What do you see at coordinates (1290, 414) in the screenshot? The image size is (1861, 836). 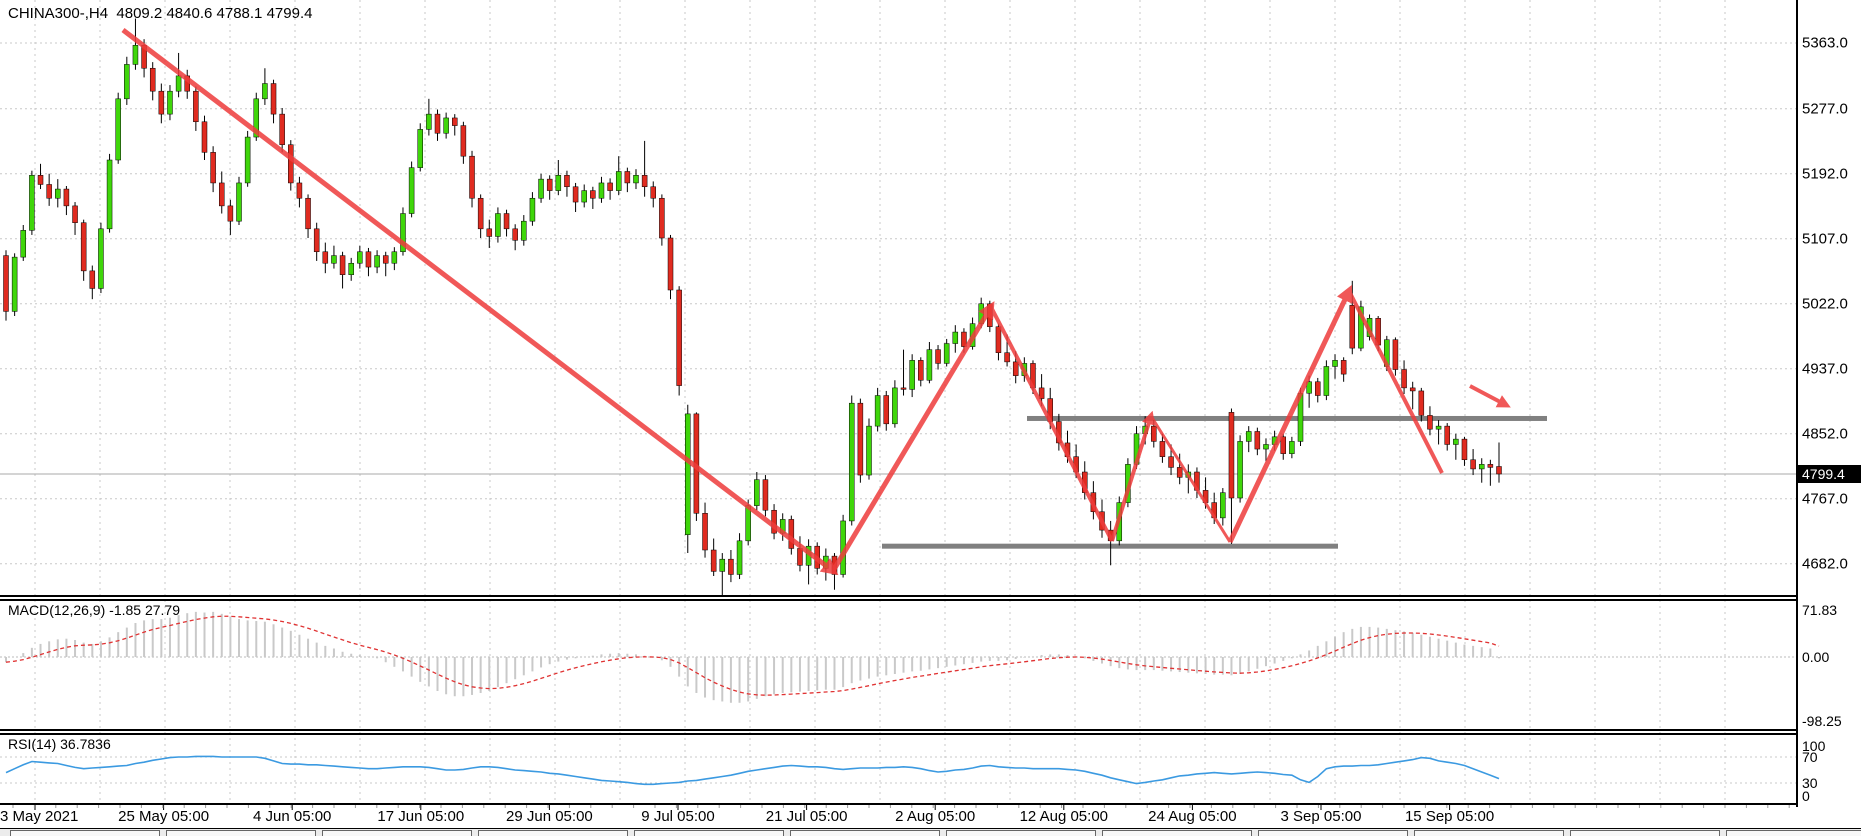 I see `second-rally-arrow` at bounding box center [1290, 414].